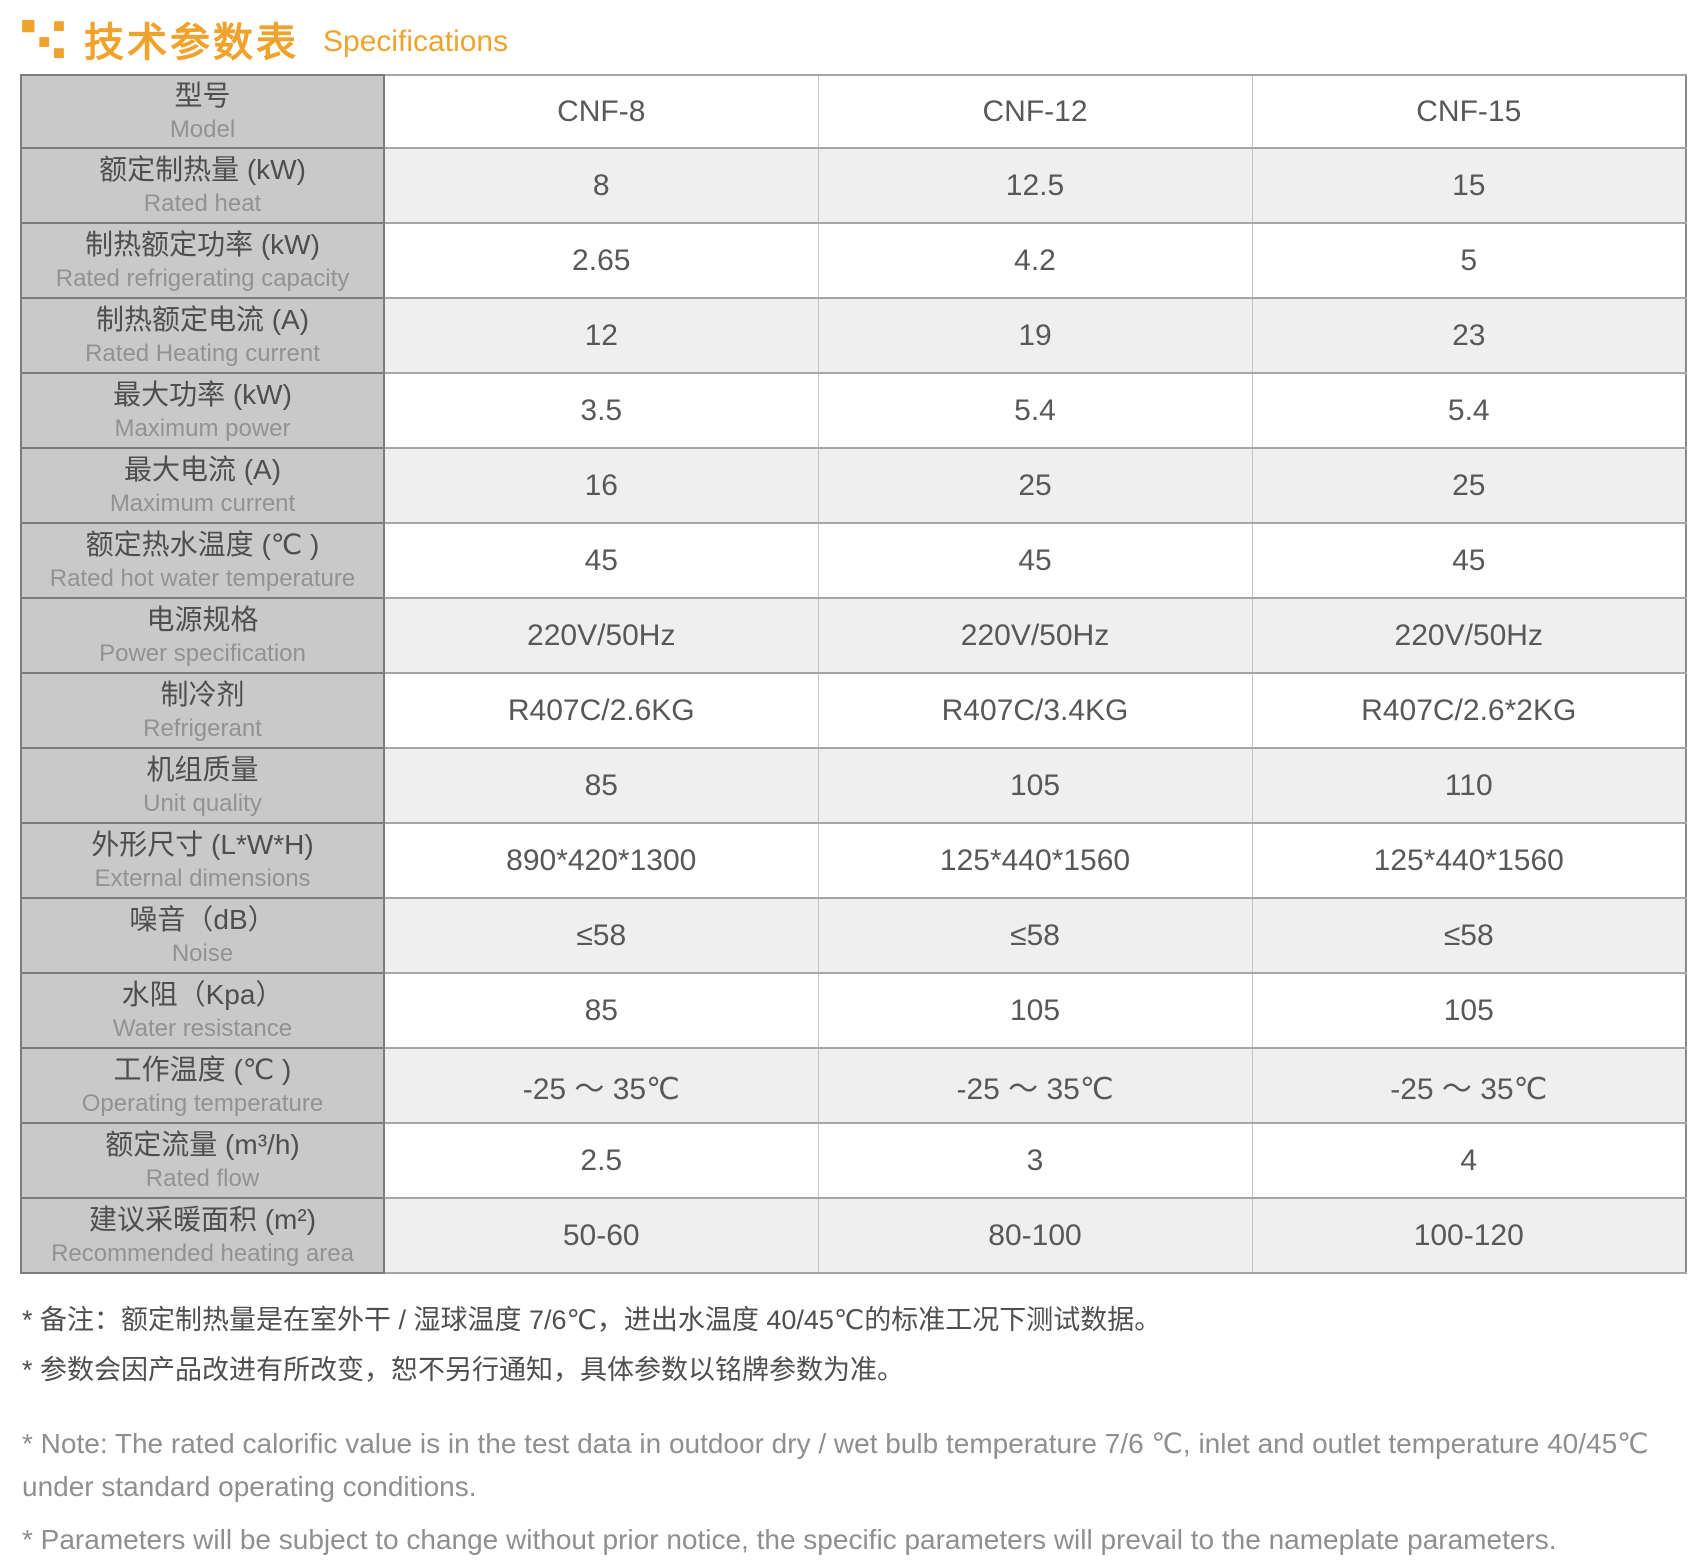 The width and height of the screenshot is (1705, 1565). I want to click on row-label-zh: 最大功率 (kW), so click(202, 395).